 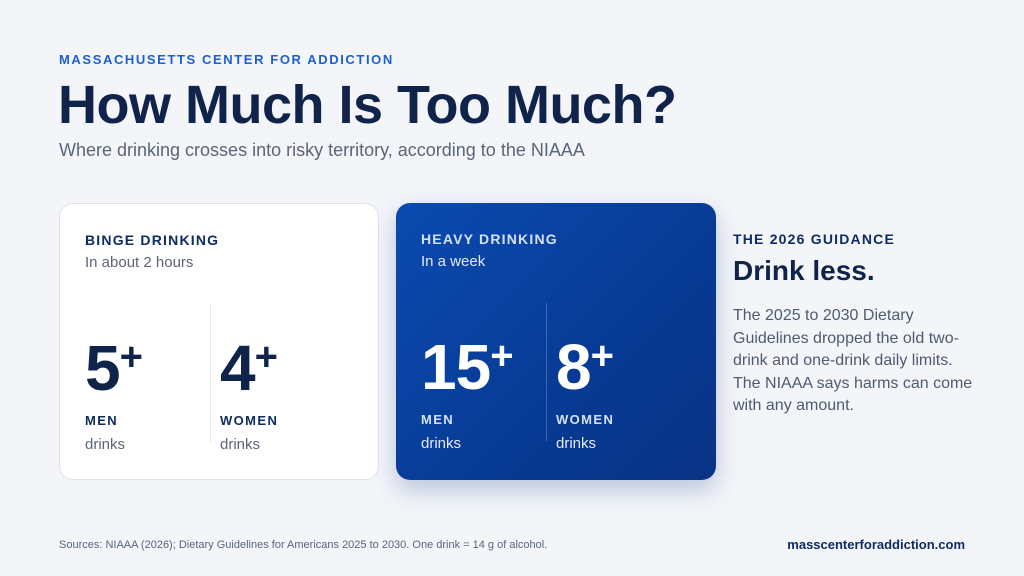 What do you see at coordinates (804, 270) in the screenshot?
I see `guidance-headline: Drink less.` at bounding box center [804, 270].